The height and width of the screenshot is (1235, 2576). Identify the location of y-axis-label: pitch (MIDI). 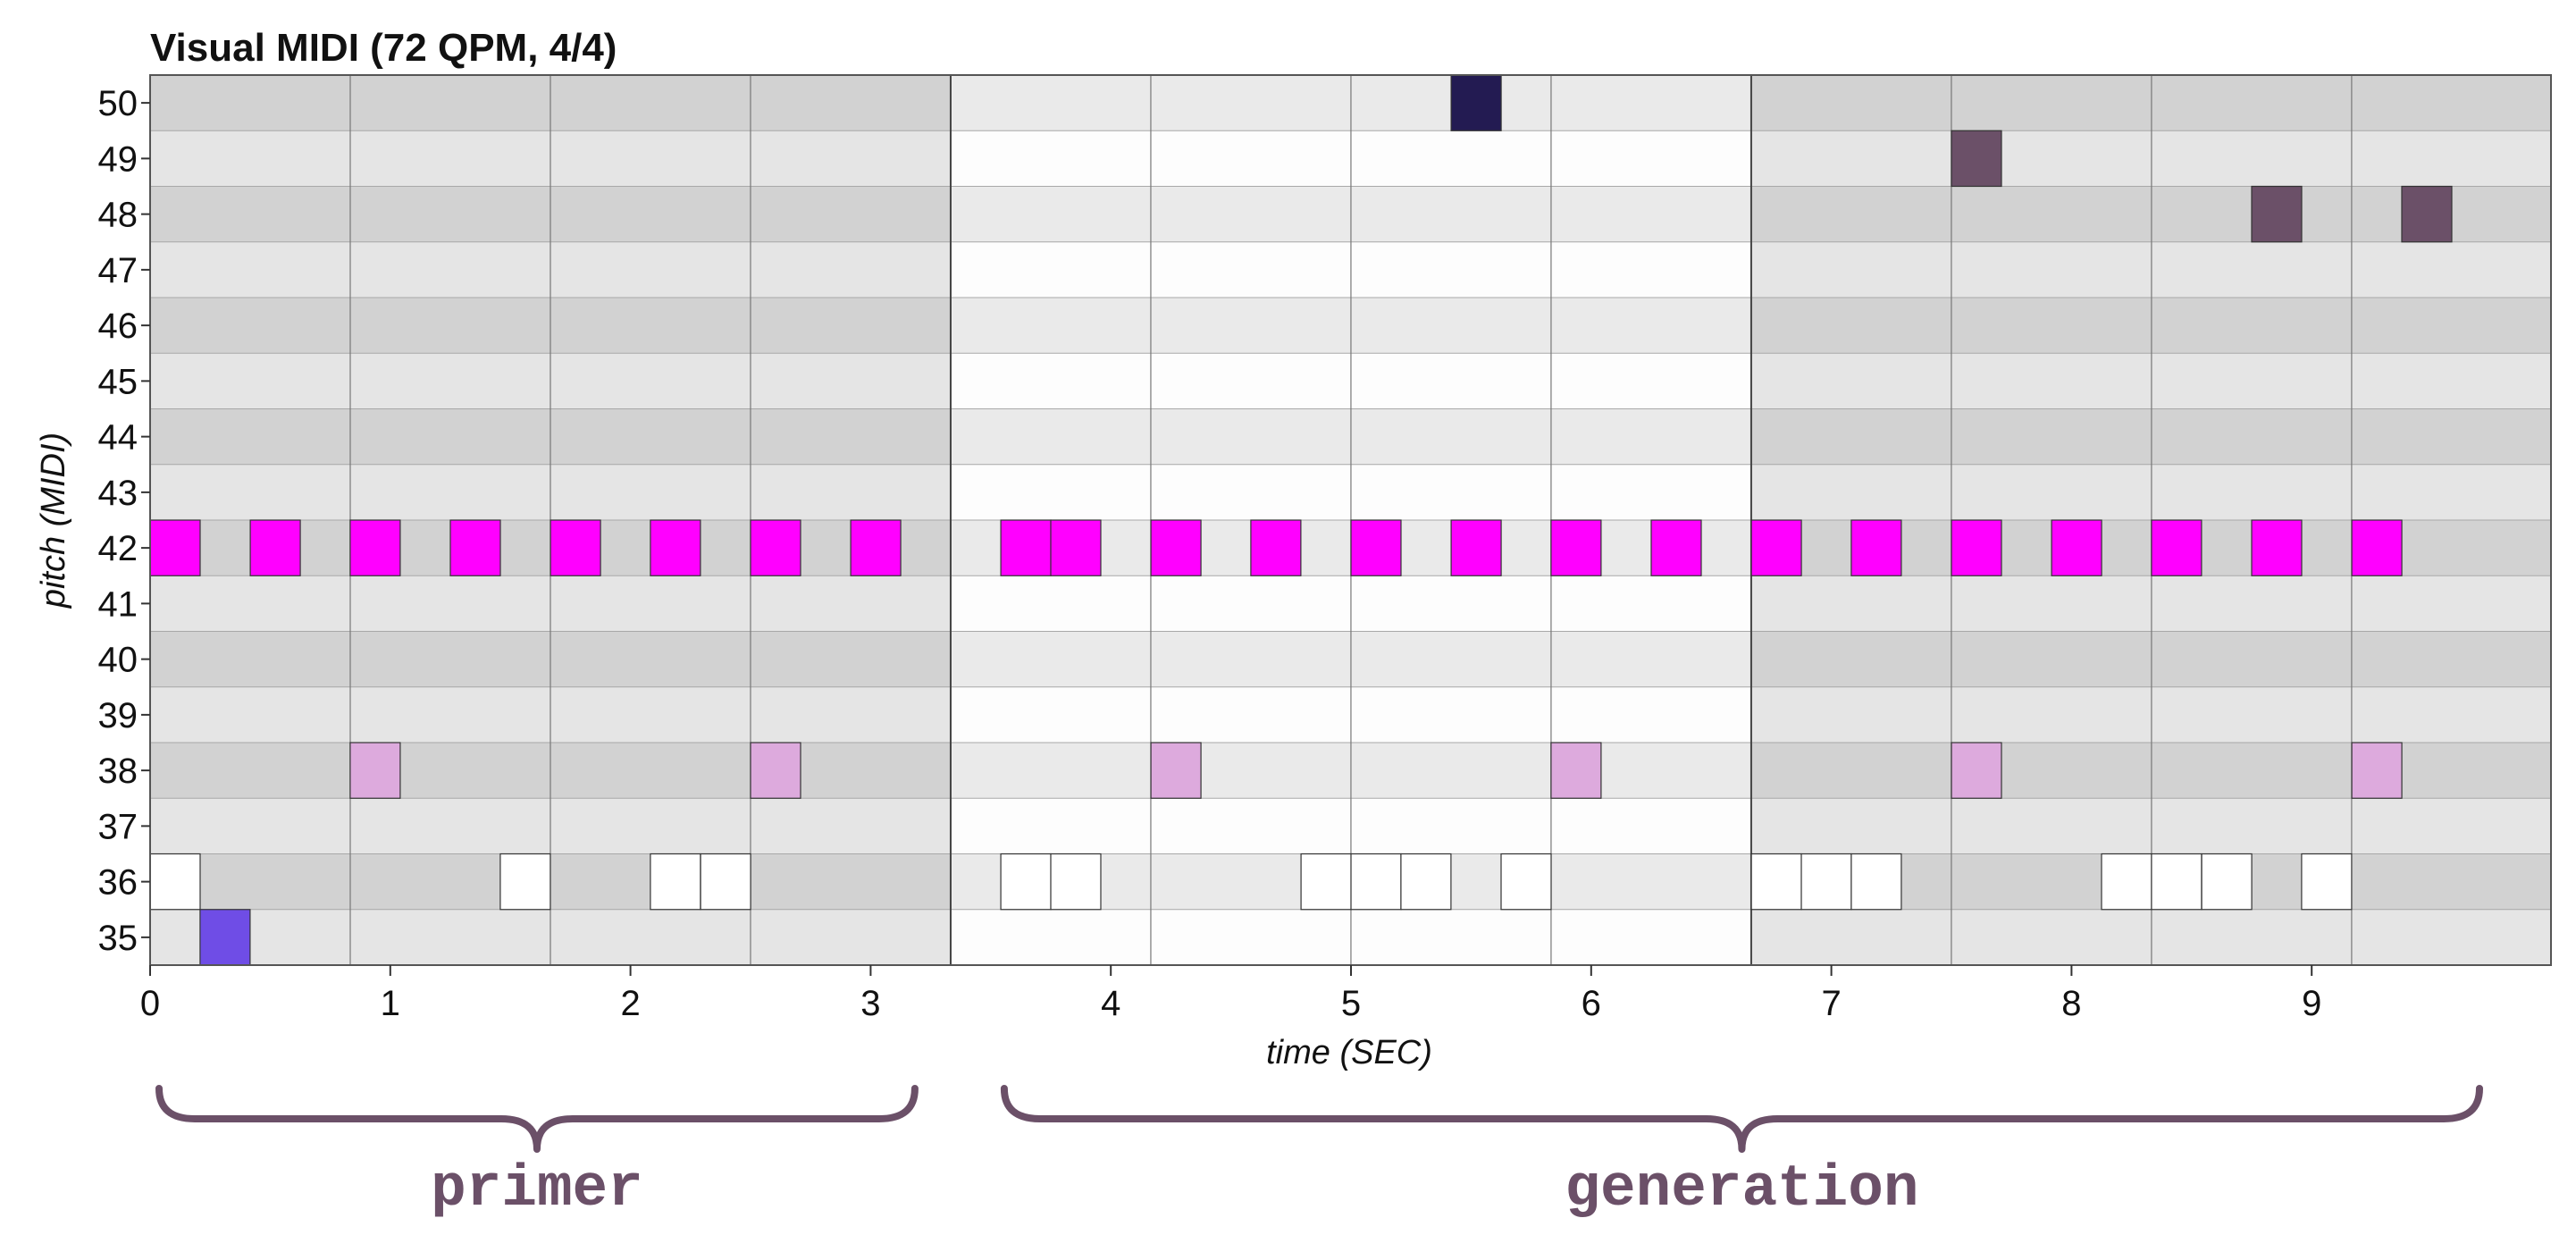
(53, 521).